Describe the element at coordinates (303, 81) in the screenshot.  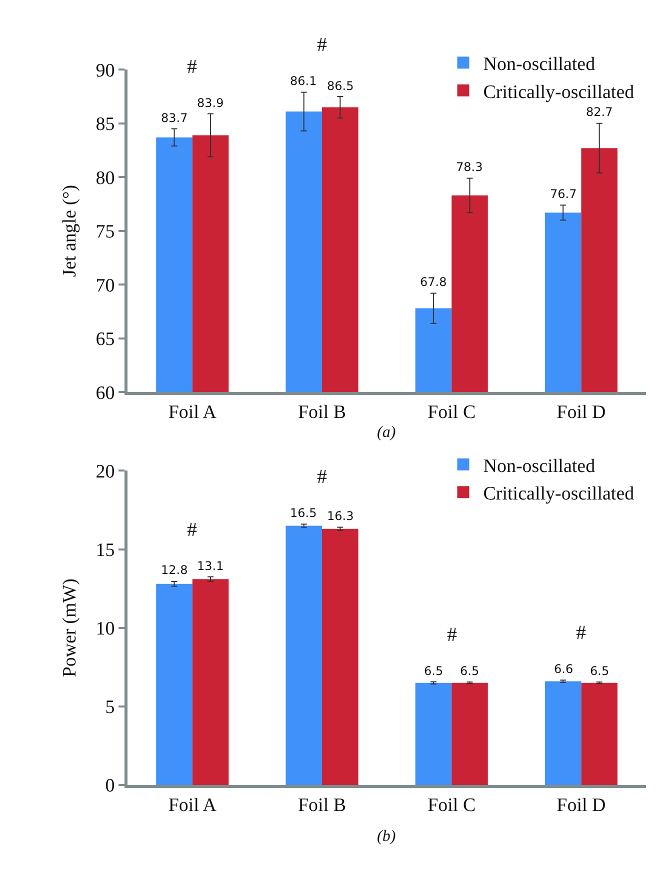
I see `data-label: 86.1` at that location.